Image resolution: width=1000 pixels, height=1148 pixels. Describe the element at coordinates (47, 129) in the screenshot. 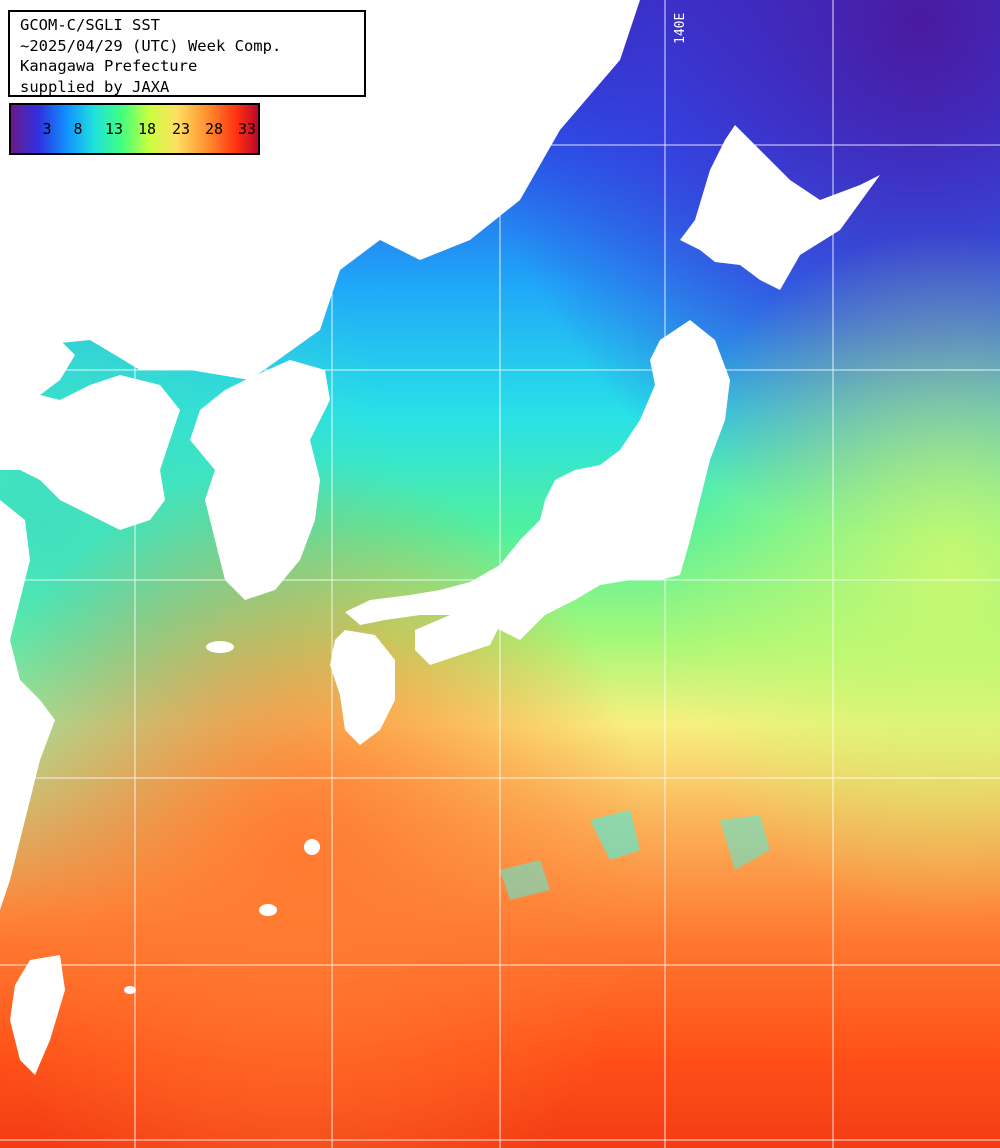

I see `legend-tick: 3` at that location.